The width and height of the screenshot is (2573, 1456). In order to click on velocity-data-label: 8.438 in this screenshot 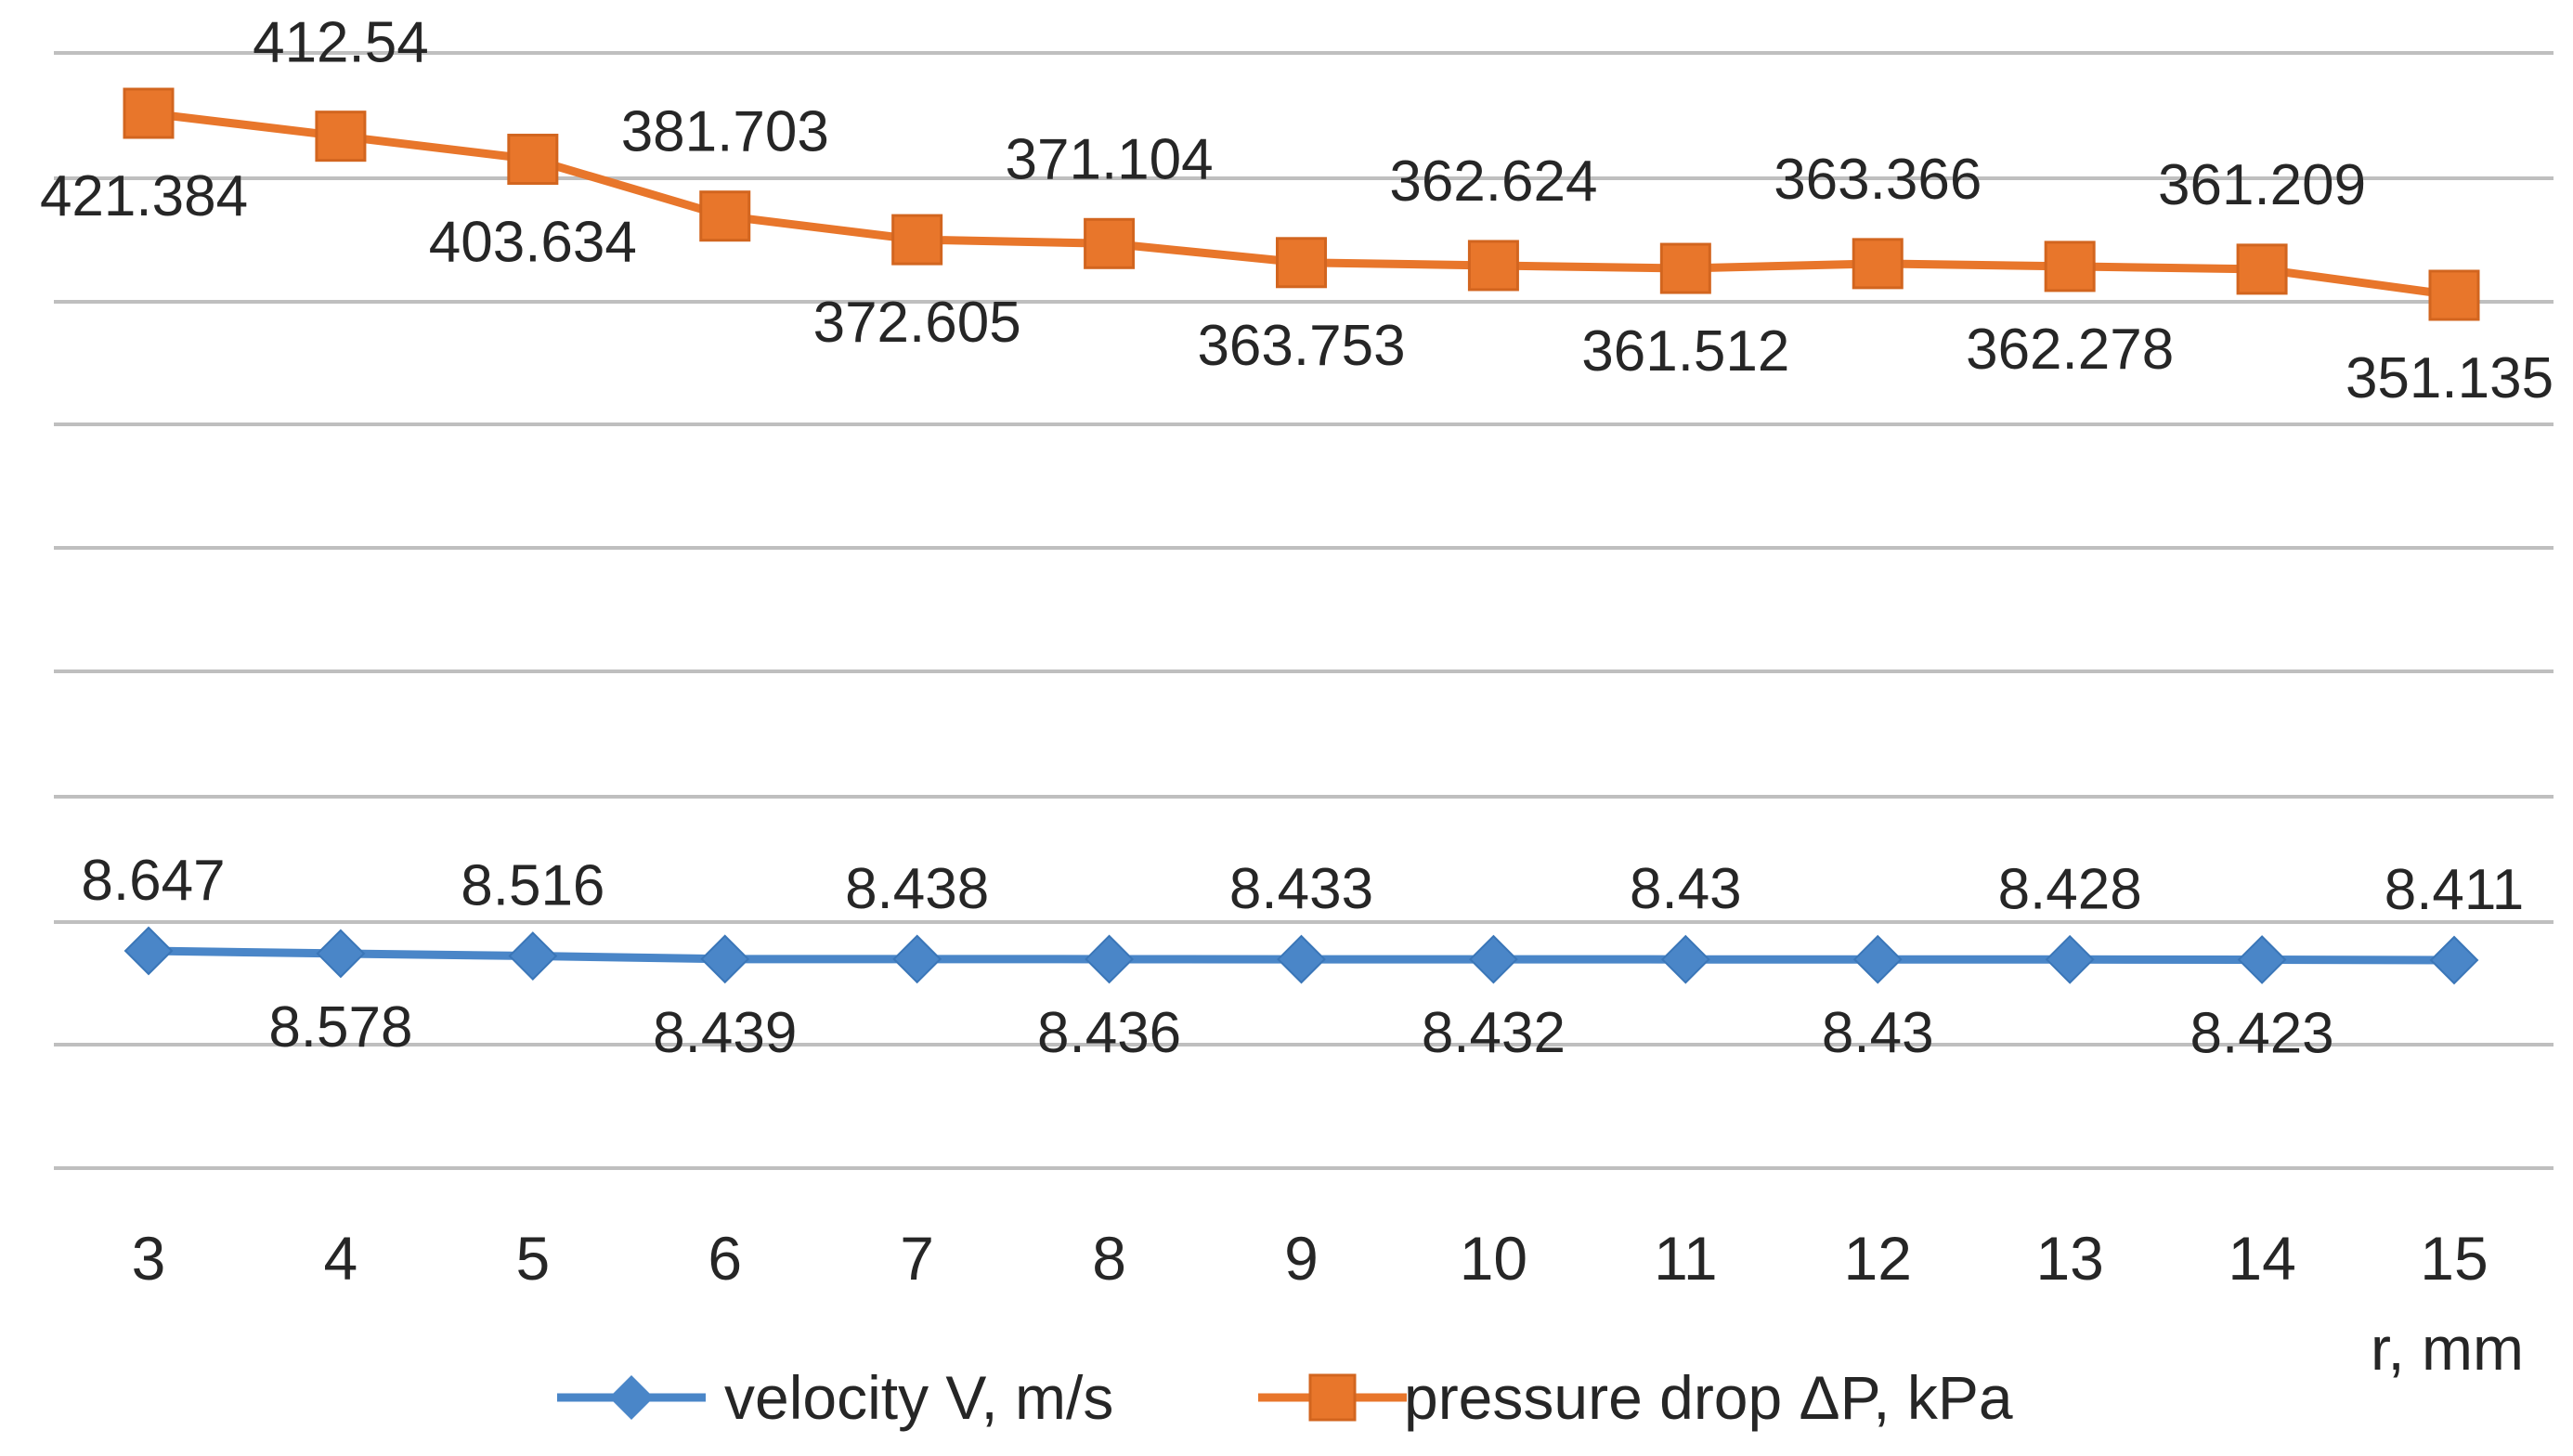, I will do `click(917, 889)`.